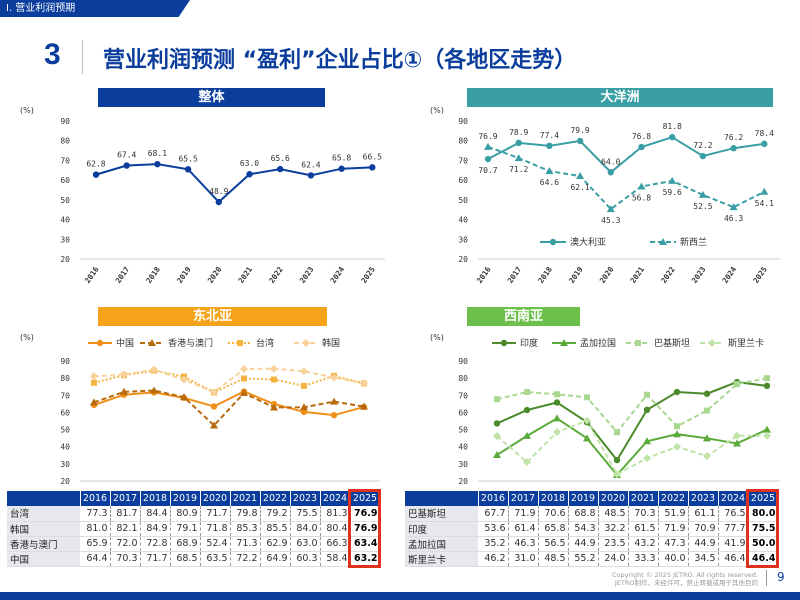 Image resolution: width=800 pixels, height=600 pixels. Describe the element at coordinates (215, 529) in the screenshot. I see `table-cell: 71.8` at that location.